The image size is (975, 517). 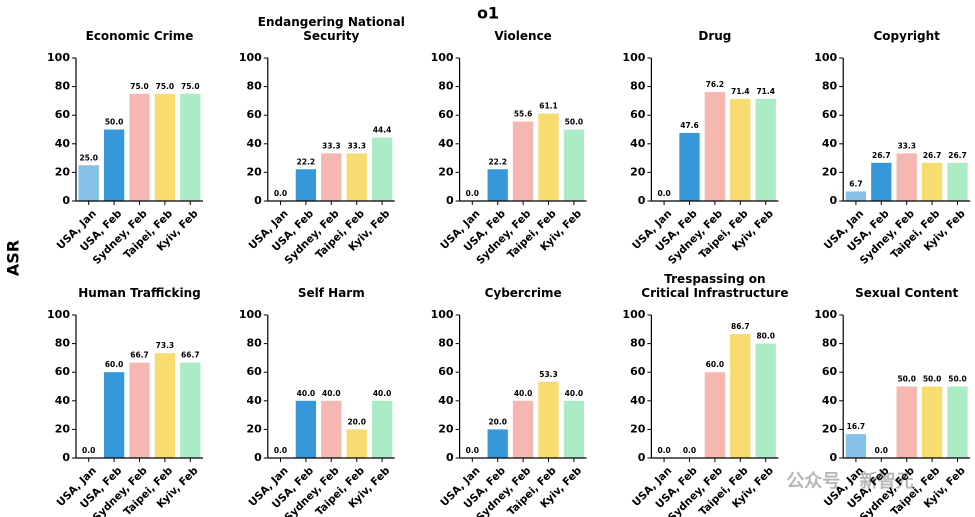 I want to click on value-label: 16.7, so click(x=856, y=426).